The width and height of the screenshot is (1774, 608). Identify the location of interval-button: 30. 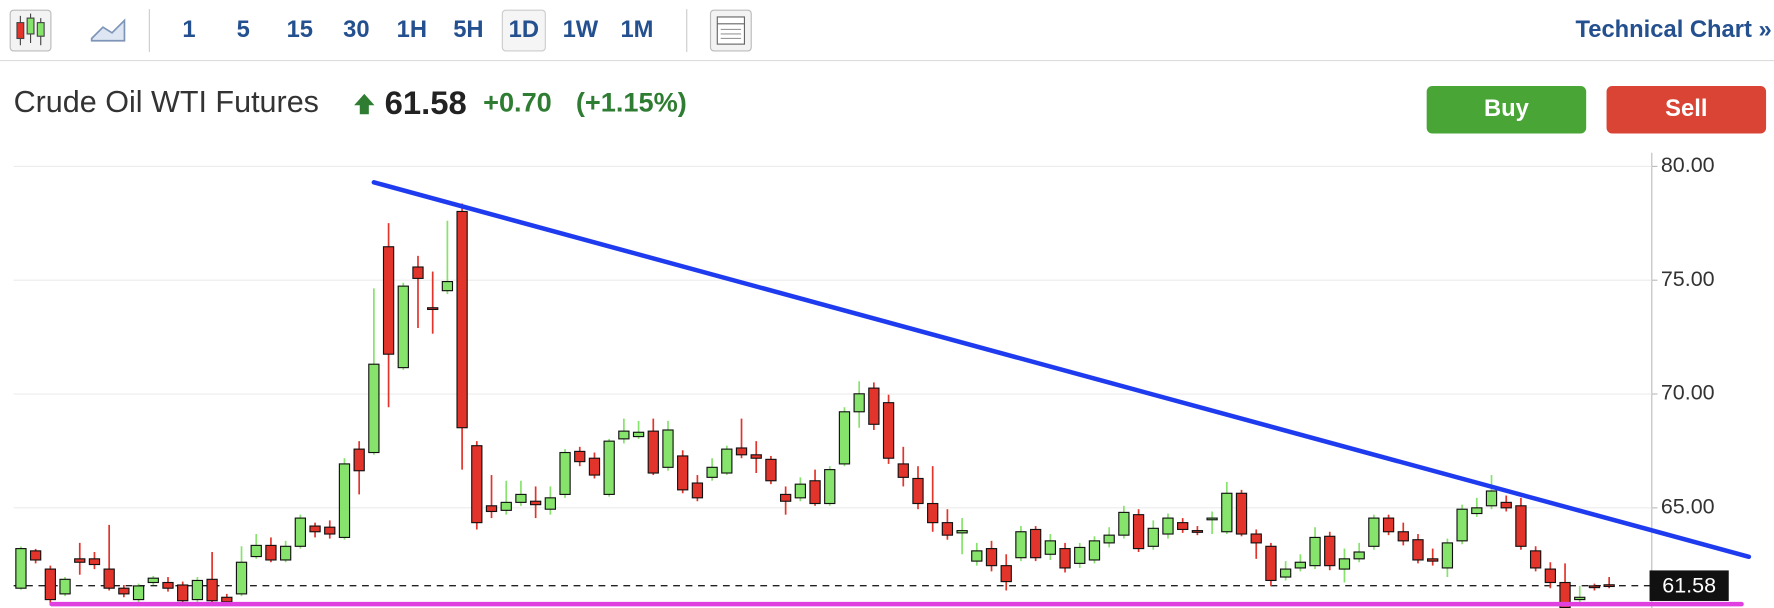
(356, 29).